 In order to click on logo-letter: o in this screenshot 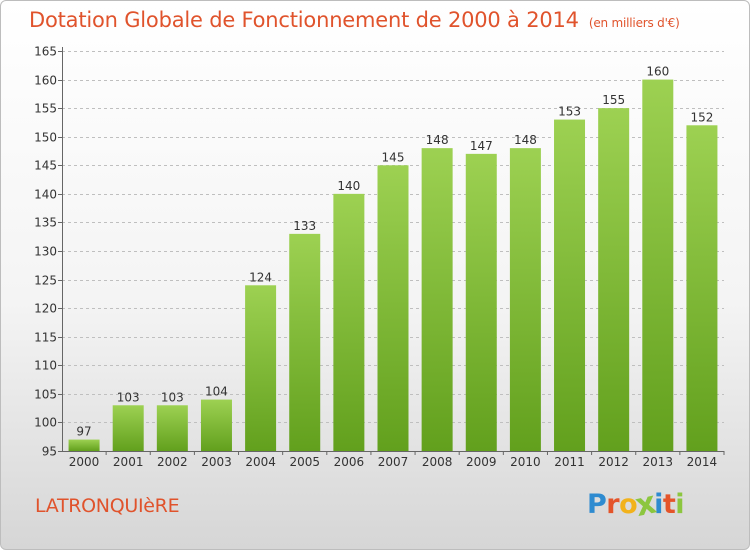, I will do `click(628, 504)`.